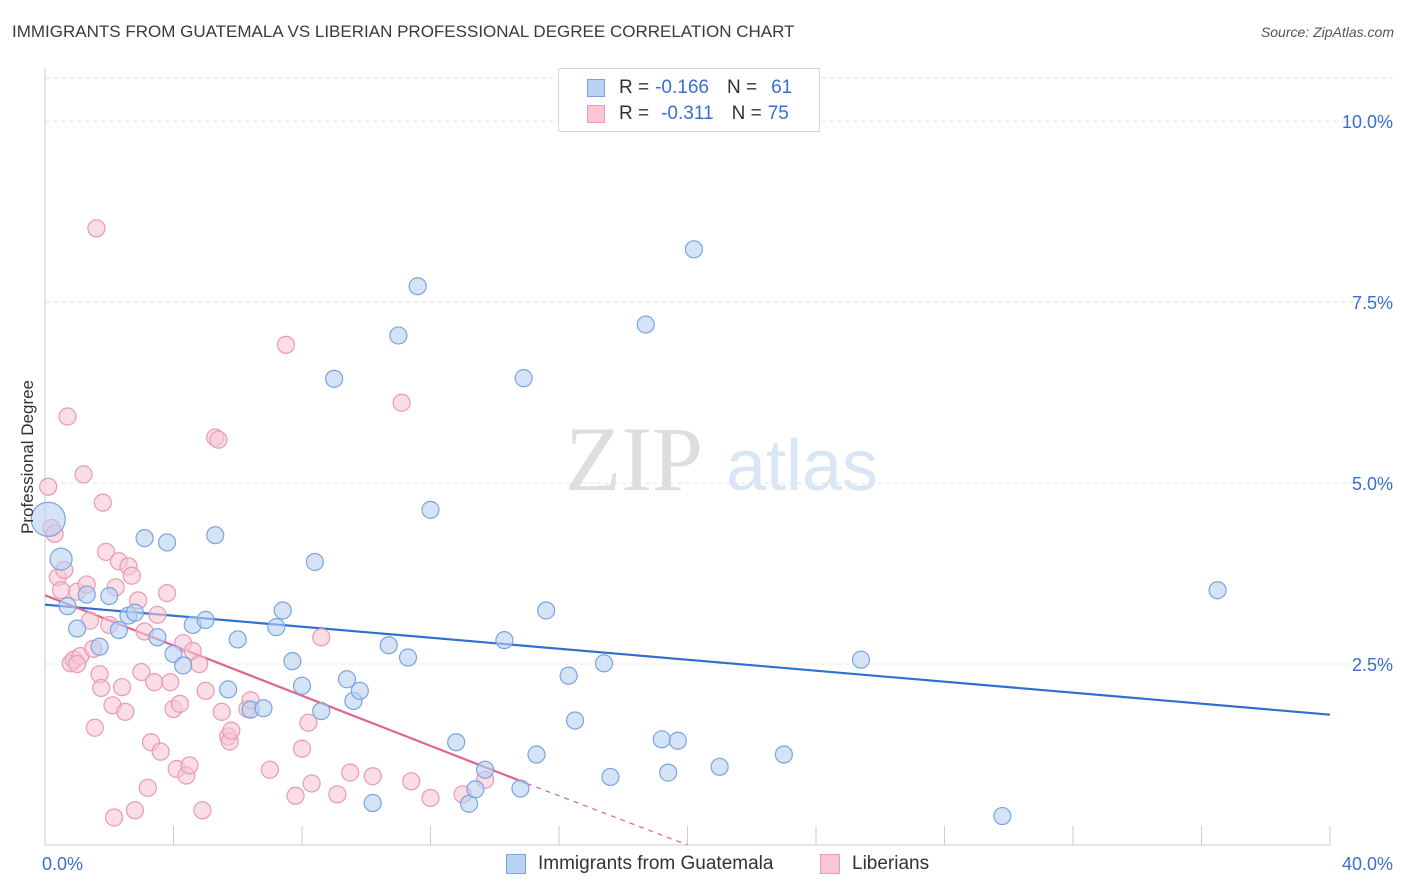 The image size is (1406, 892). What do you see at coordinates (830, 864) in the screenshot?
I see `bottom-legend-swatch-pink` at bounding box center [830, 864].